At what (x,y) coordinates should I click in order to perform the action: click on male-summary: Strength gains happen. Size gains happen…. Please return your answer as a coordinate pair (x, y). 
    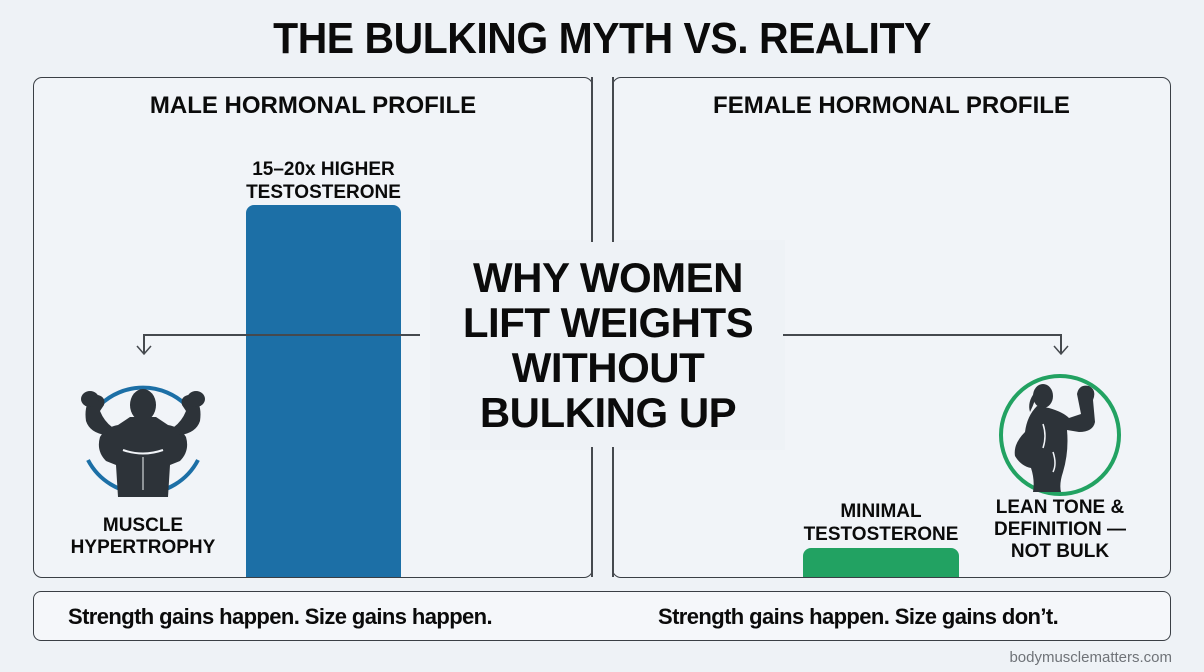
    Looking at the image, I should click on (280, 616).